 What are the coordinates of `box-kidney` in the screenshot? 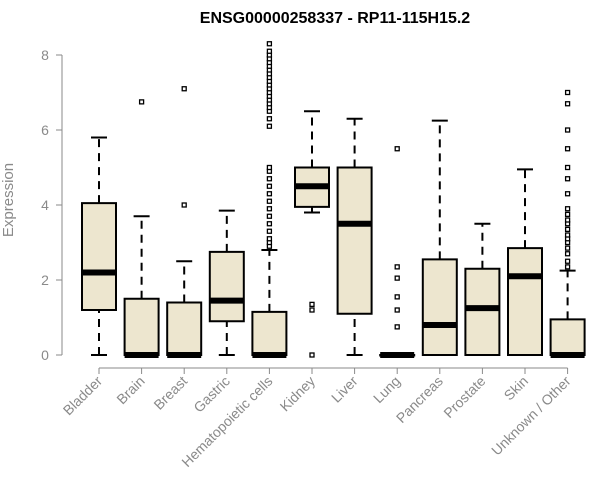 It's located at (312, 234).